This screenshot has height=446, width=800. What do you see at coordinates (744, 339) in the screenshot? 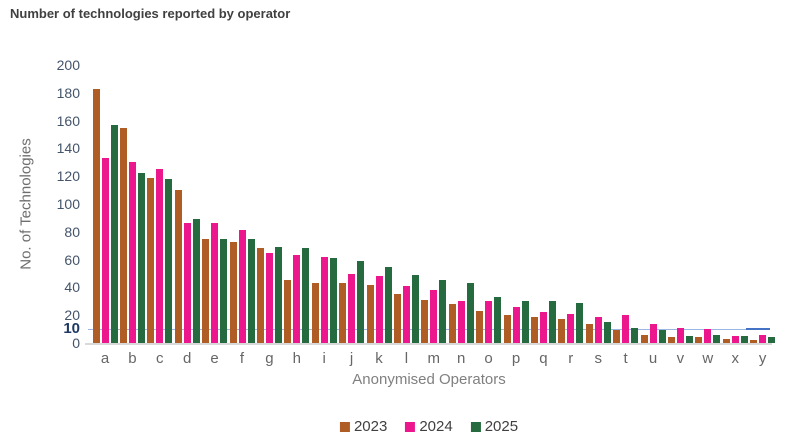
I see `bar-x-2025` at bounding box center [744, 339].